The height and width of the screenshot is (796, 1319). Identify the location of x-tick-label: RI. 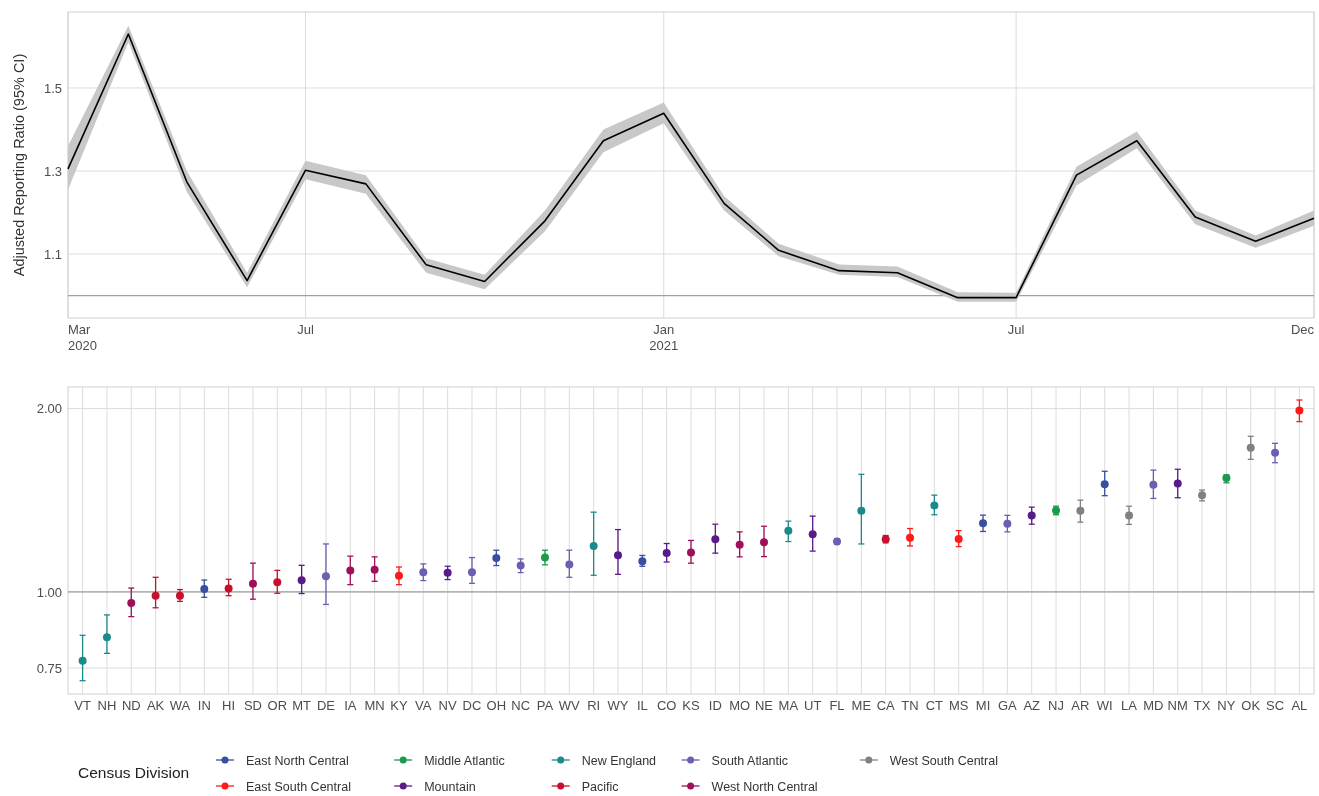
(594, 705).